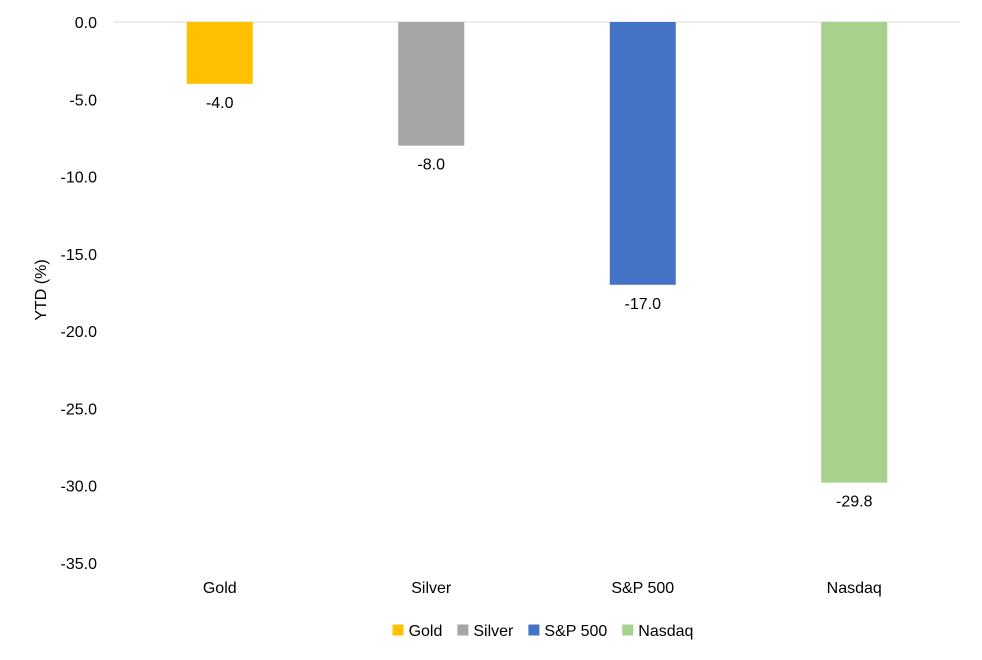 The image size is (982, 660). What do you see at coordinates (79, 178) in the screenshot?
I see `y-tick-label: -10.0` at bounding box center [79, 178].